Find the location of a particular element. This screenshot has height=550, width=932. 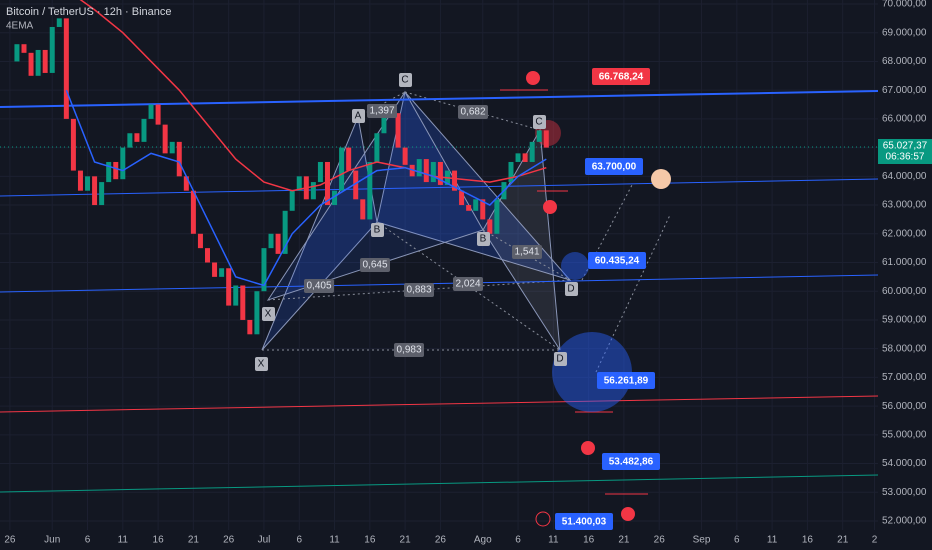

target-lines is located at coordinates (574, 292).